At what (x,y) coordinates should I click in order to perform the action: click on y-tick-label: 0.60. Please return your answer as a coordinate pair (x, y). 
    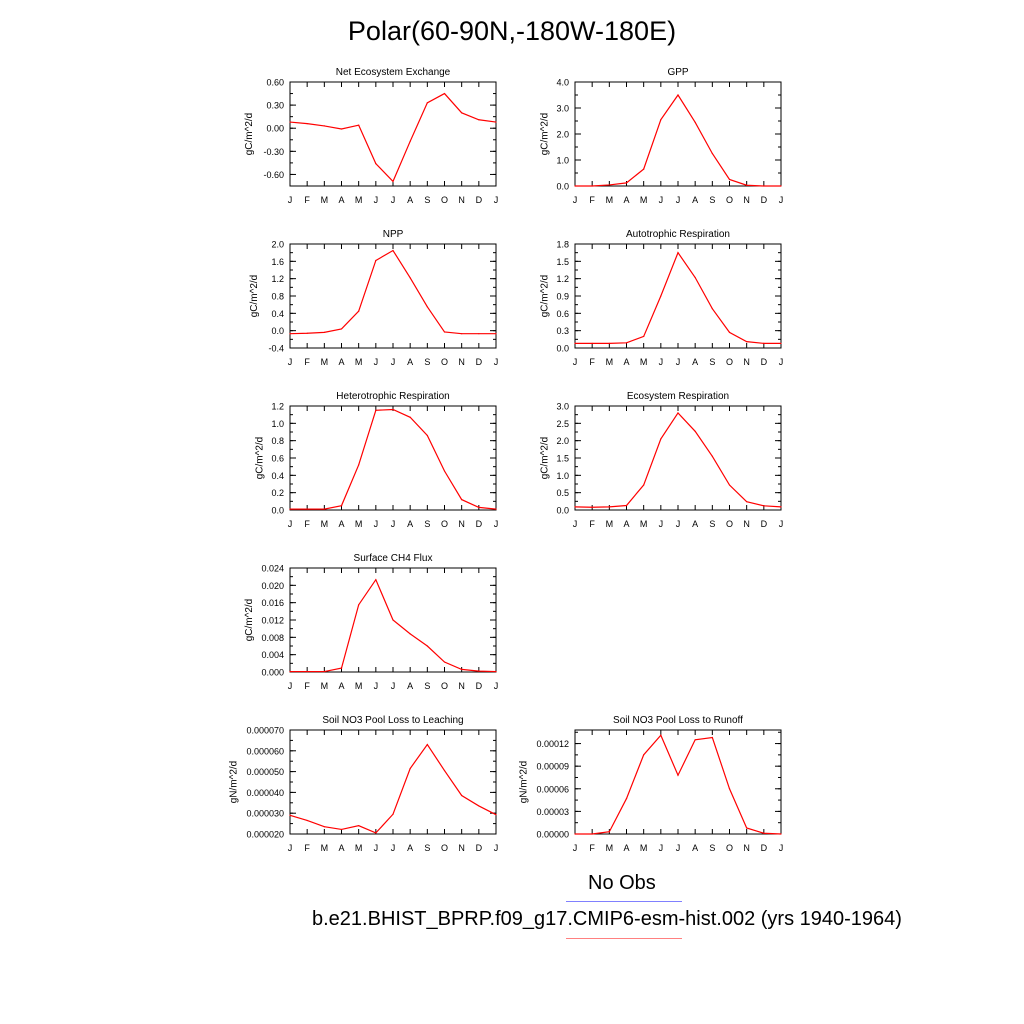
    Looking at the image, I should click on (275, 83).